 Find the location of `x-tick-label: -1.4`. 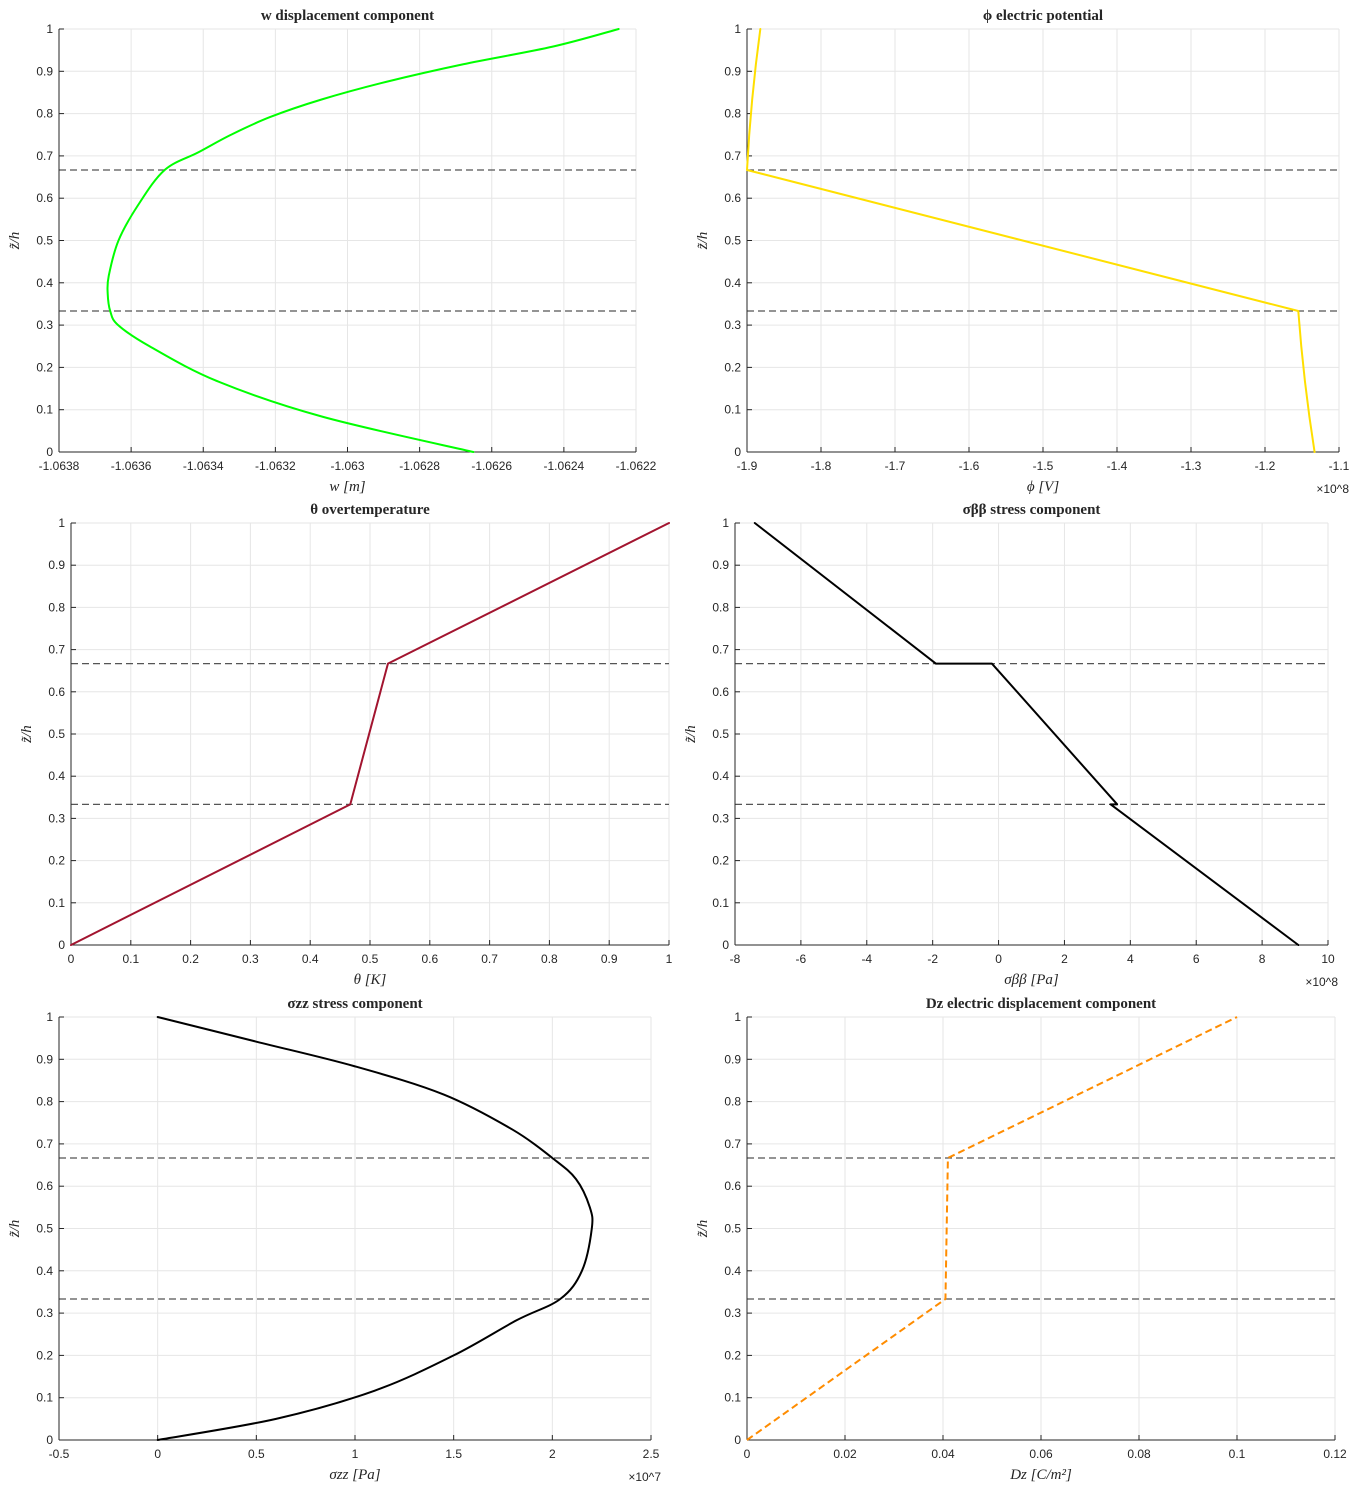

x-tick-label: -1.4 is located at coordinates (1117, 466).